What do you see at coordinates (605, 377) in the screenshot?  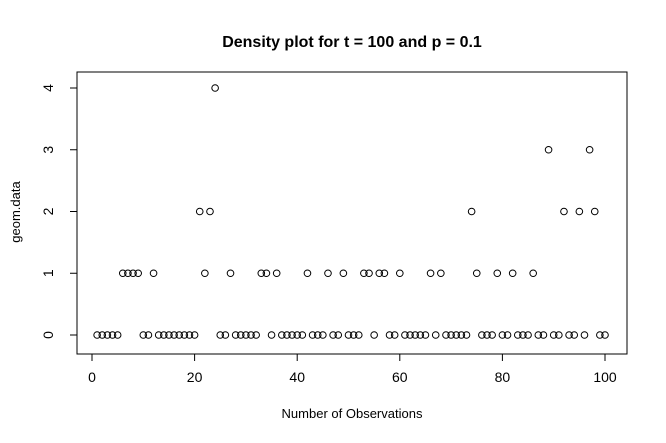 I see `x-tick-label: 100` at bounding box center [605, 377].